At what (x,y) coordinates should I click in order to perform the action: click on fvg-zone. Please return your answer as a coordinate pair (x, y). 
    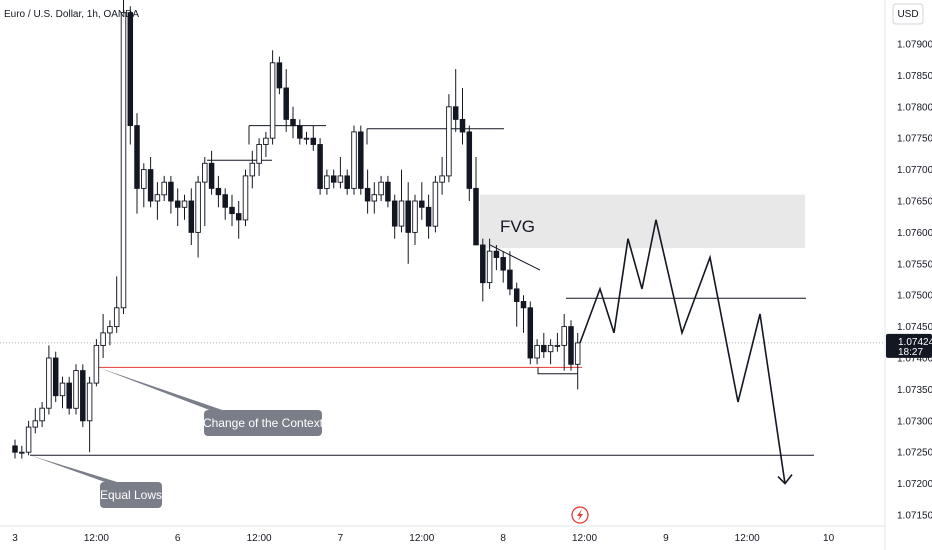
    Looking at the image, I should click on (642, 221).